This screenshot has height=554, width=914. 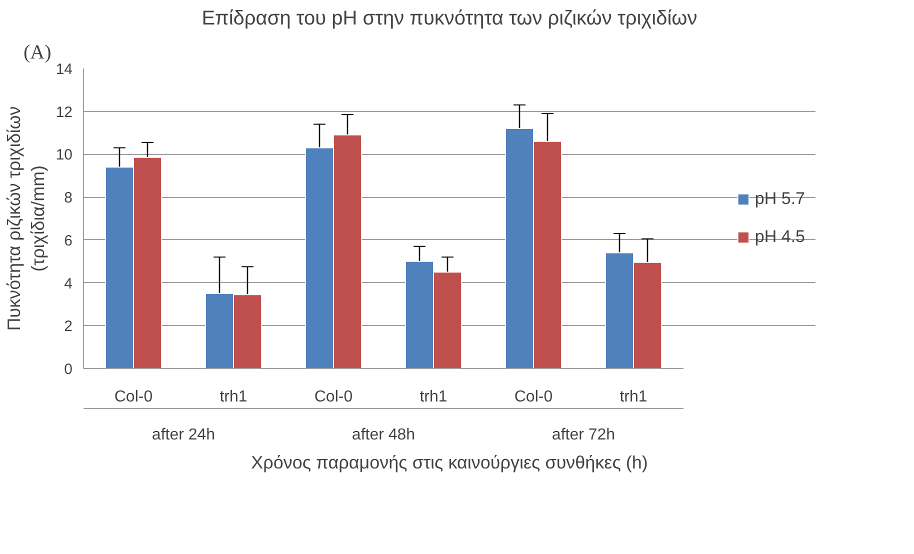 What do you see at coordinates (38, 53) in the screenshot?
I see `text: (A)` at bounding box center [38, 53].